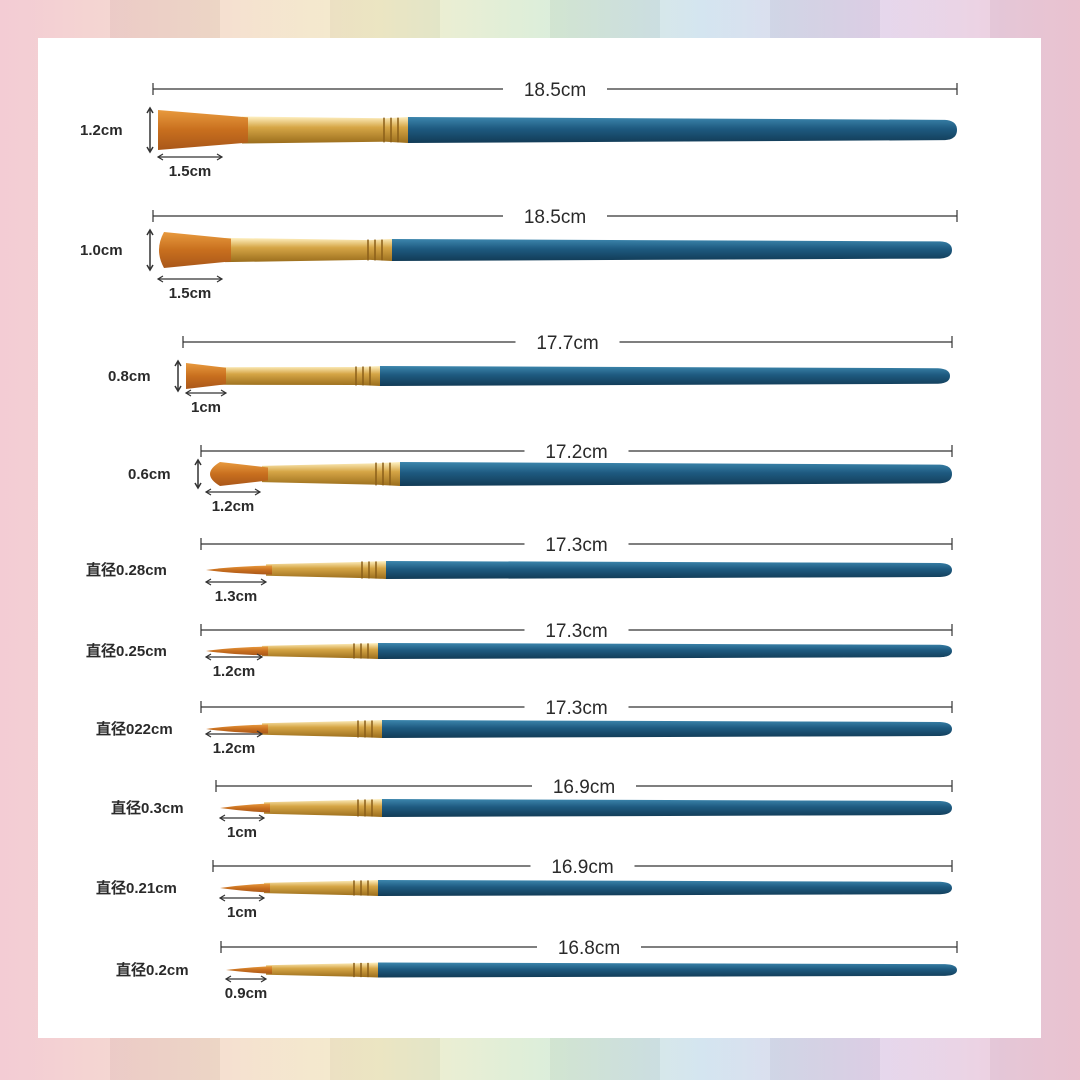 The image size is (1080, 1080). Describe the element at coordinates (236, 596) in the screenshot. I see `tip-length-label: 1.3cm` at that location.